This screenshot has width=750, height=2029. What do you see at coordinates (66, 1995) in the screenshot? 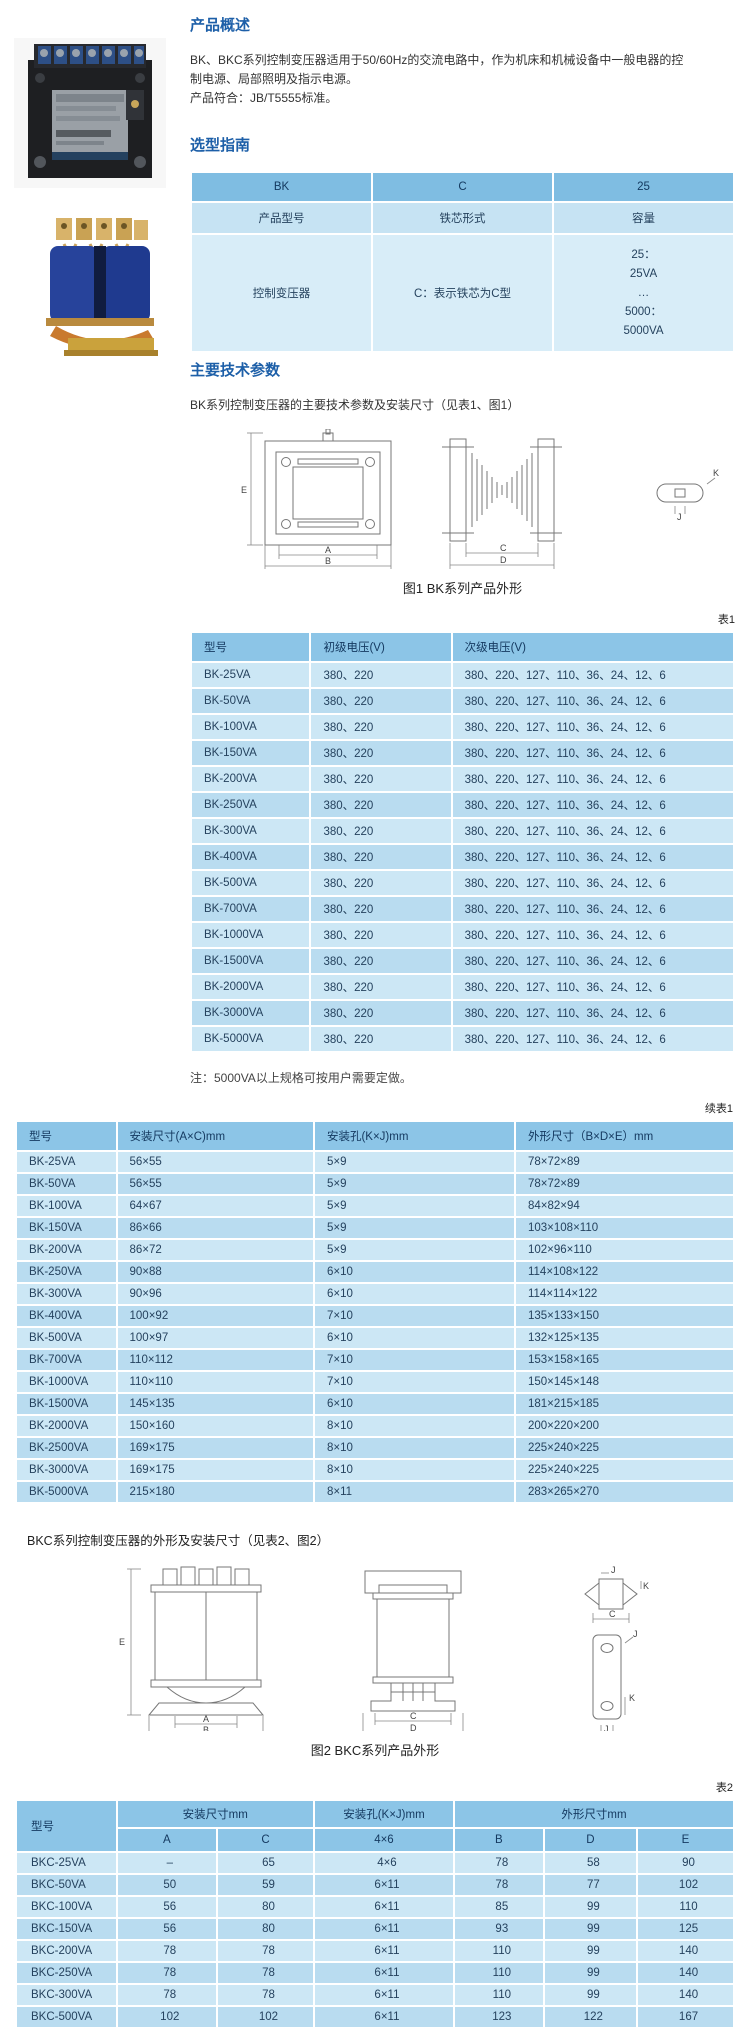
I see `table-cell: BKC-300VA` at bounding box center [66, 1995].